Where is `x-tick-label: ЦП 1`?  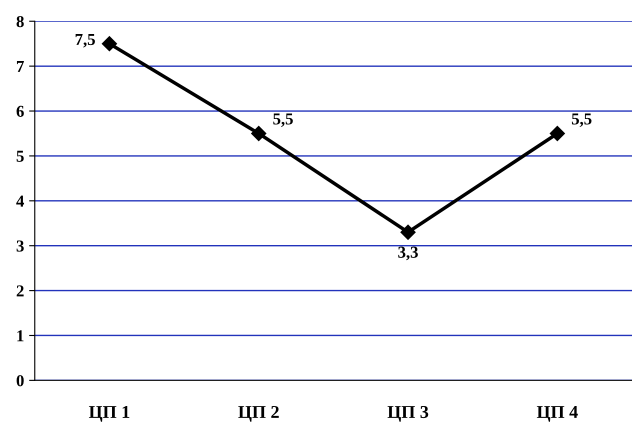
x-tick-label: ЦП 1 is located at coordinates (109, 414).